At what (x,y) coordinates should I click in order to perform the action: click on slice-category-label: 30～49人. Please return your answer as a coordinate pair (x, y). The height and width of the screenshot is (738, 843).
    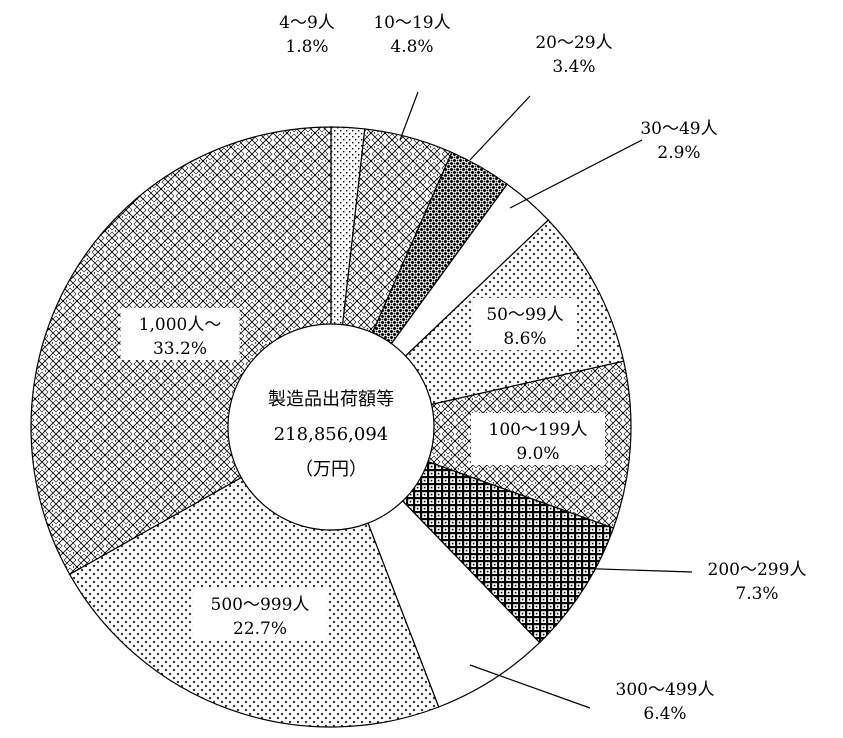
    Looking at the image, I should click on (678, 129).